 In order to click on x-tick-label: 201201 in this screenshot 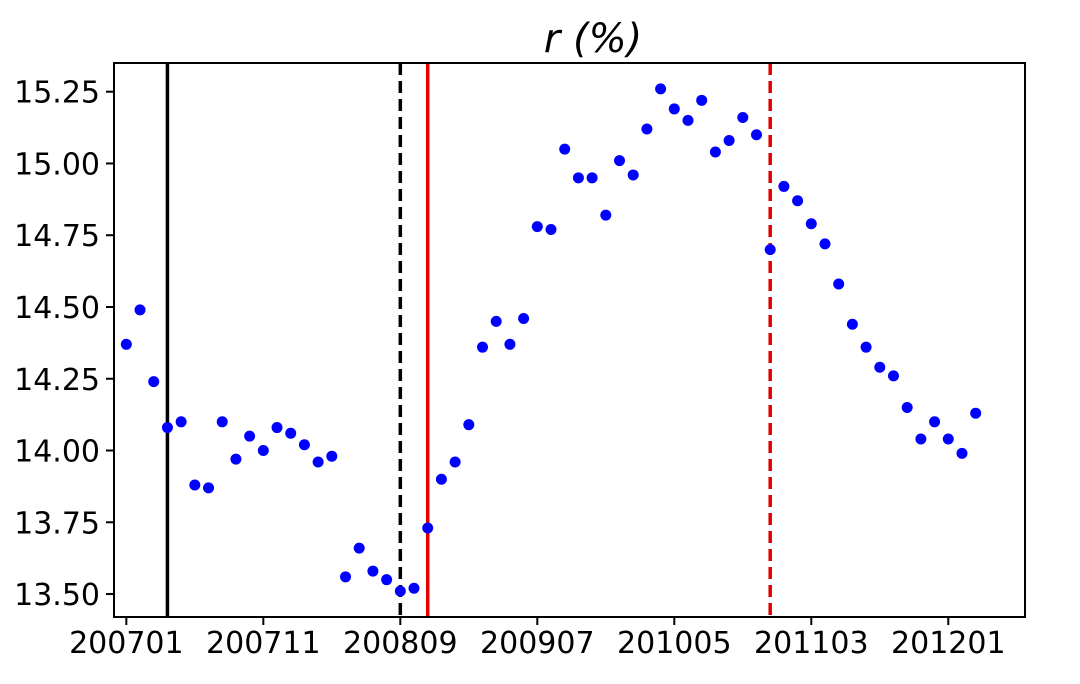, I will do `click(948, 643)`.